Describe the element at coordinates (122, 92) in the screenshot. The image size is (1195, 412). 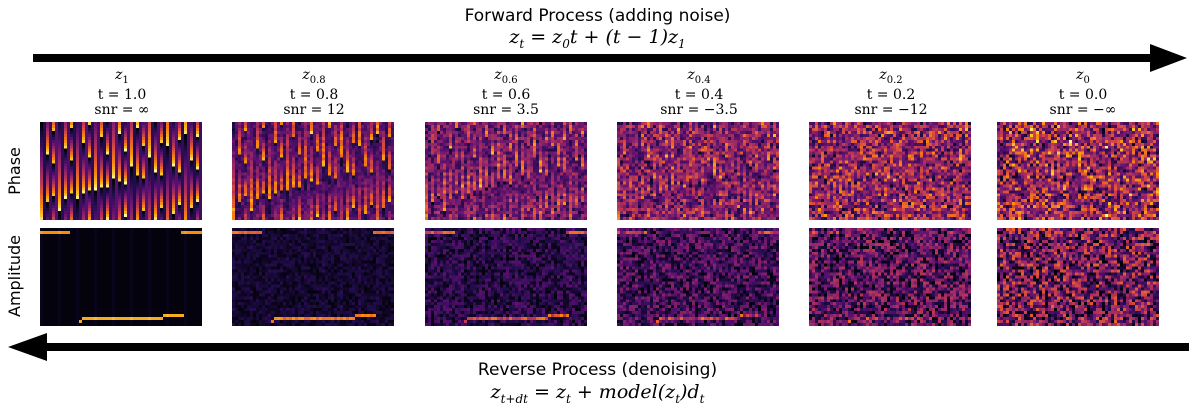
I see `column-label: z1 t = 1.0 snr = ∞` at that location.